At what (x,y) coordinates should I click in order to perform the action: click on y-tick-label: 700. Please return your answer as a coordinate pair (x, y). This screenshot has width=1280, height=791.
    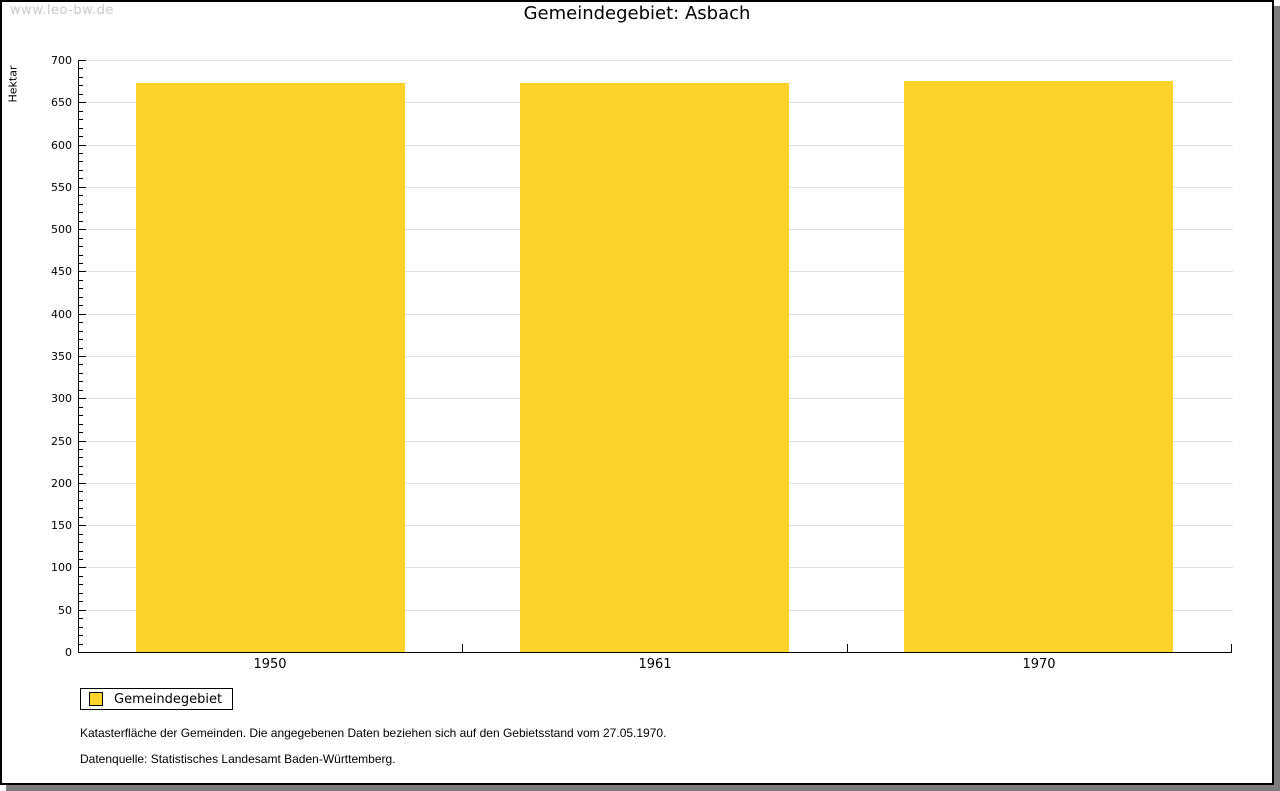
    Looking at the image, I should click on (61, 60).